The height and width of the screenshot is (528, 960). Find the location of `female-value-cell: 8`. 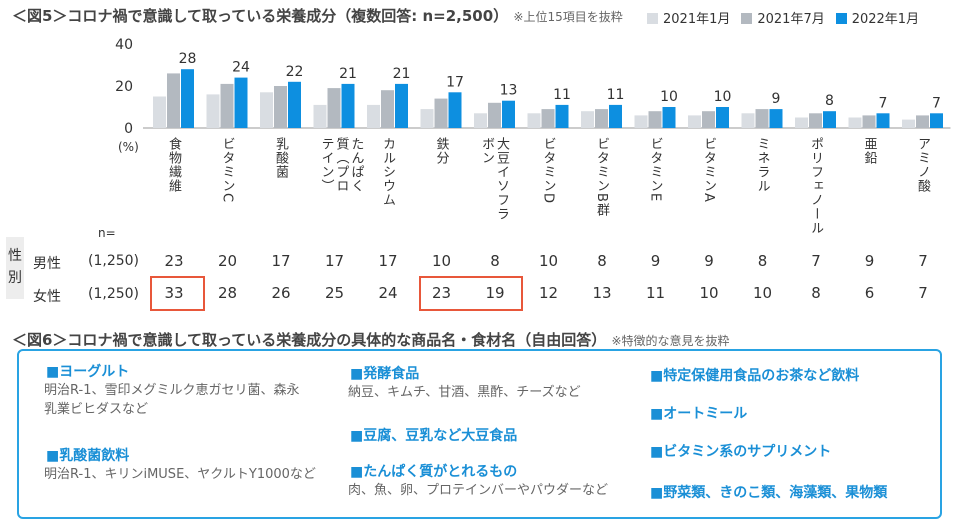

female-value-cell: 8 is located at coordinates (816, 293).